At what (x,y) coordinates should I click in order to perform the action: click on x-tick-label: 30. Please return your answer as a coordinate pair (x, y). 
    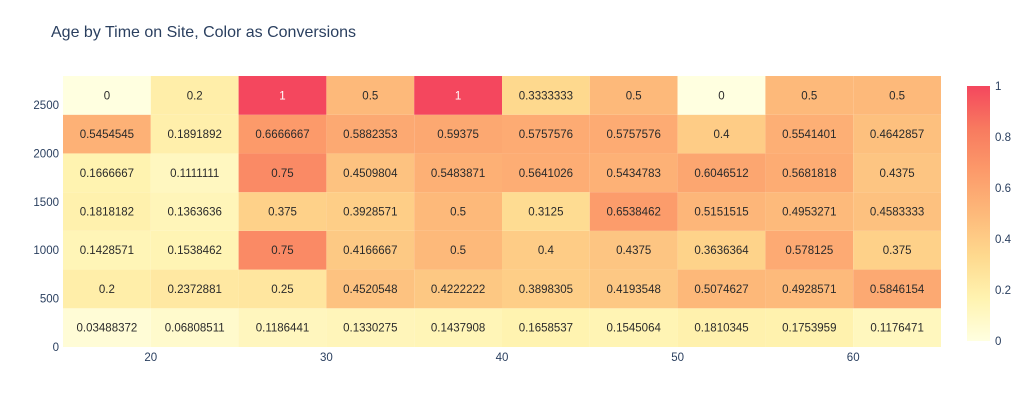
    Looking at the image, I should click on (326, 358).